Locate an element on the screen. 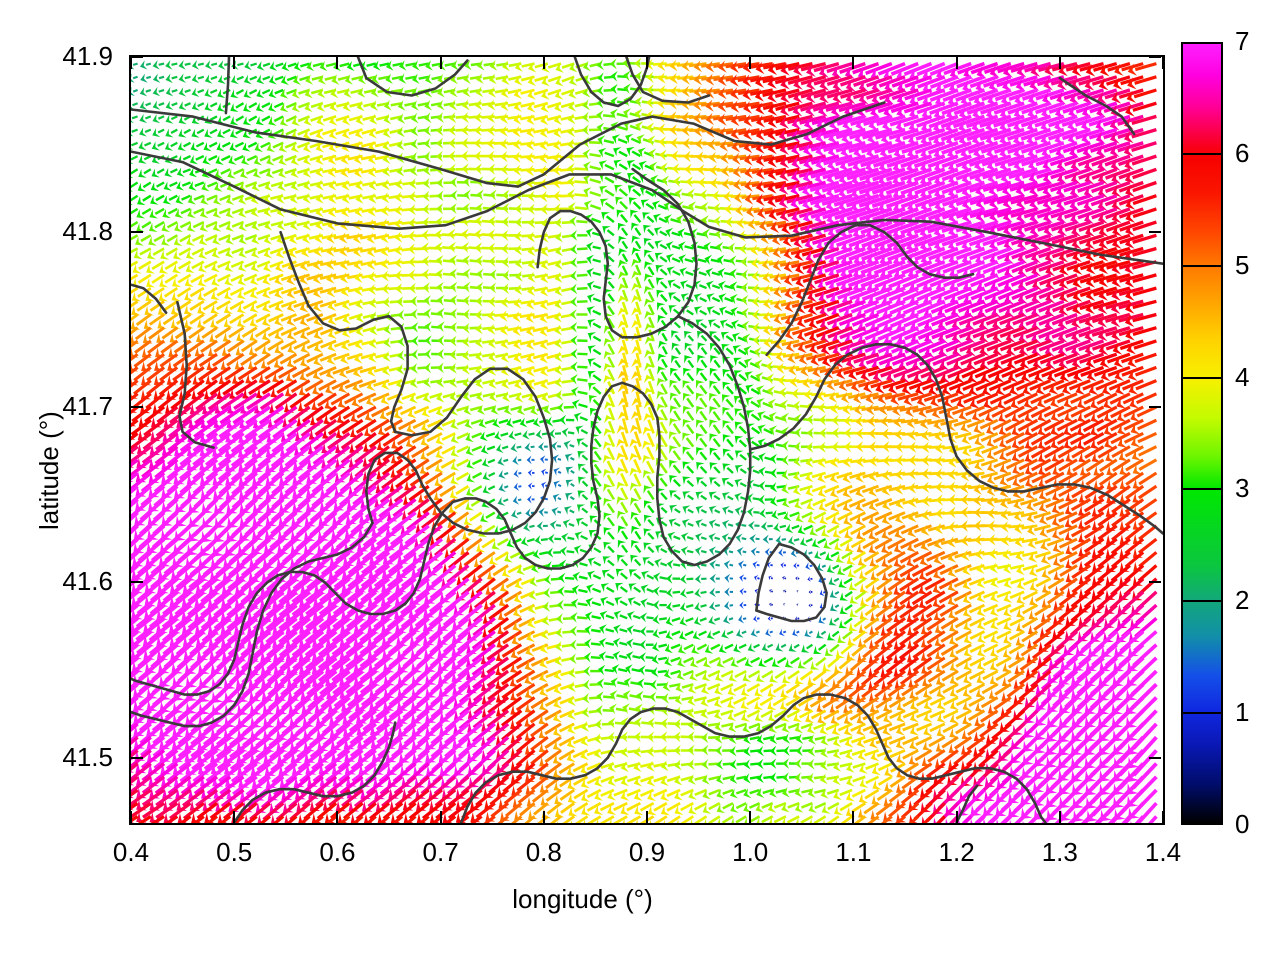  y-tick-right is located at coordinates (1155, 757).